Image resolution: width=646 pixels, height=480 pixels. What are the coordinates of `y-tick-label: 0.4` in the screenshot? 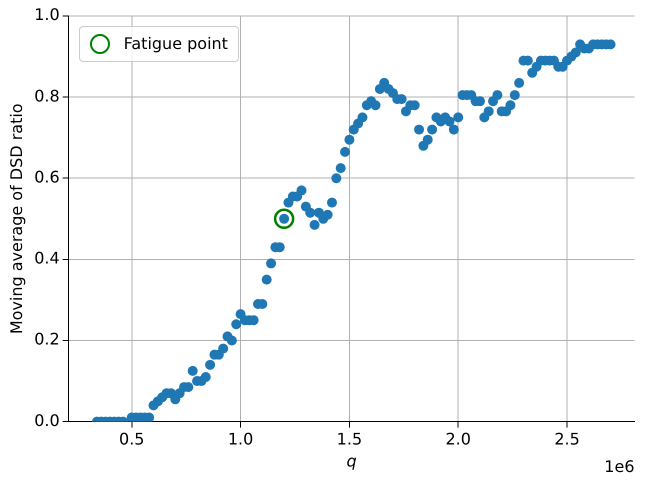 It's located at (47, 258).